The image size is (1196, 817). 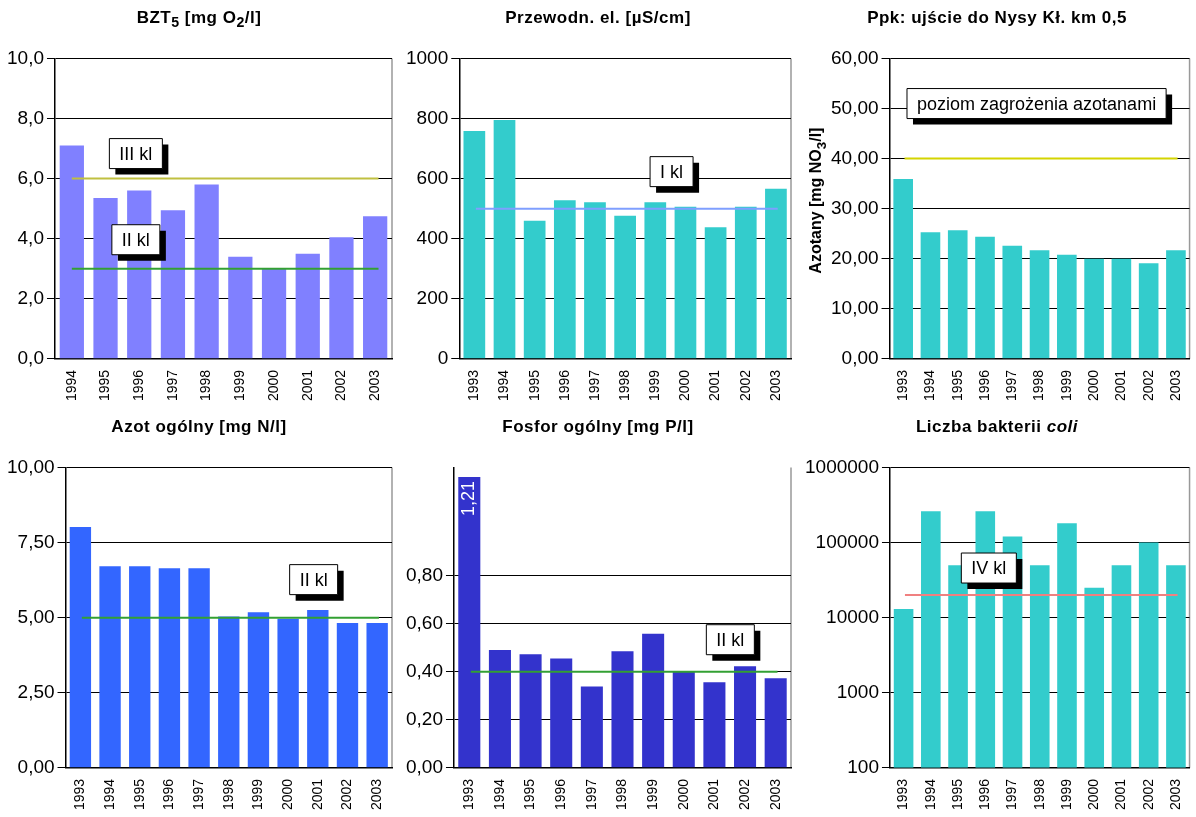 I want to click on y-tick-label: 8,0, so click(x=30, y=117).